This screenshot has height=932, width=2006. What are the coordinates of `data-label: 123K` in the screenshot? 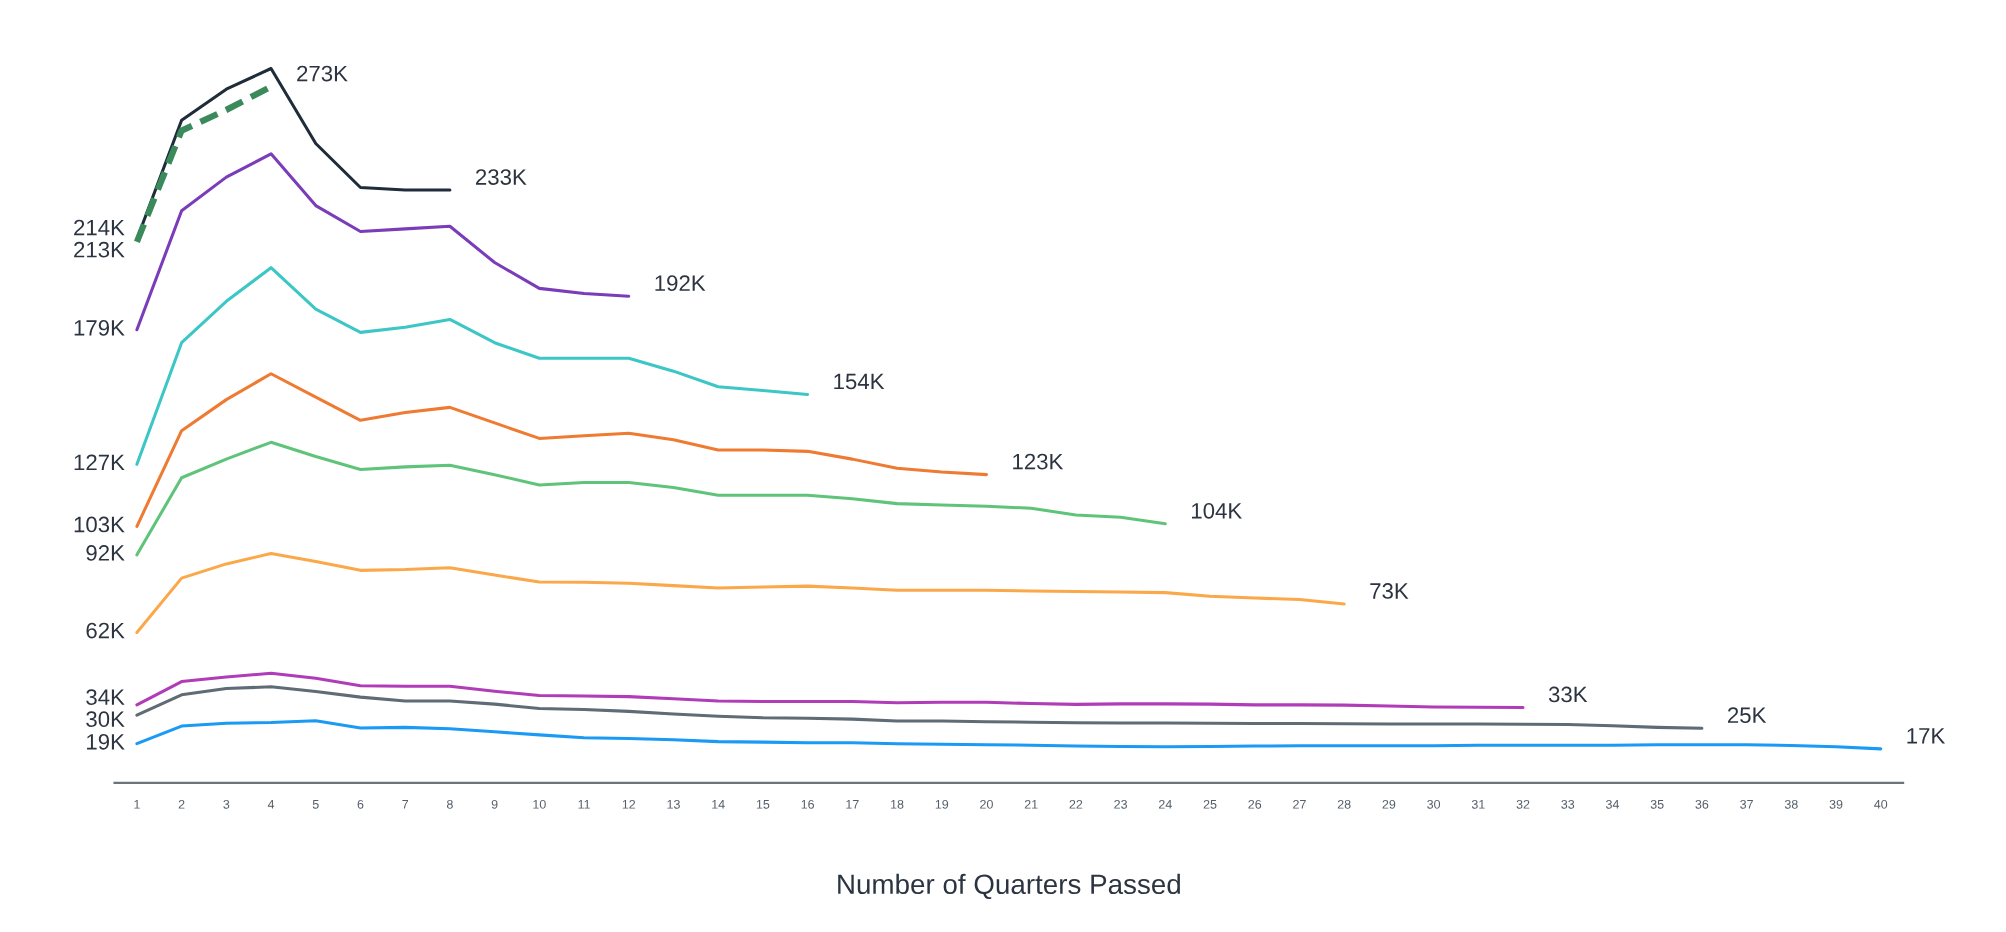 It's located at (1038, 461).